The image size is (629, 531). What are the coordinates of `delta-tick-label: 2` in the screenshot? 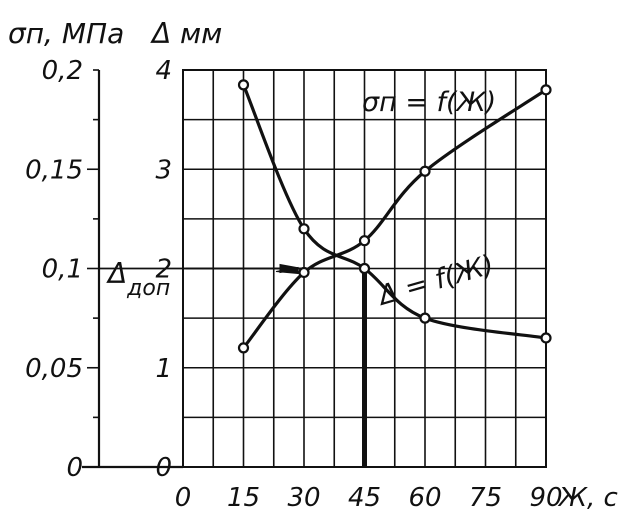 It's located at (163, 270).